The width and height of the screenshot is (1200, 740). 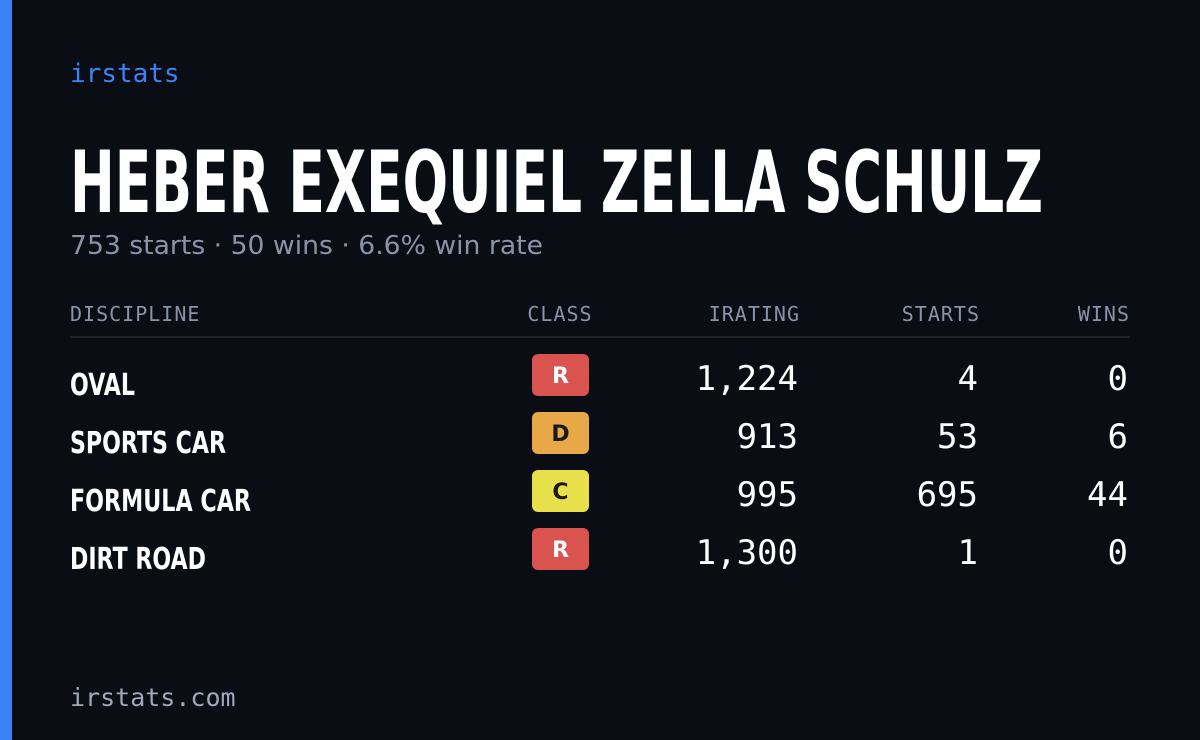 I want to click on column-header: WINS, so click(x=1104, y=314).